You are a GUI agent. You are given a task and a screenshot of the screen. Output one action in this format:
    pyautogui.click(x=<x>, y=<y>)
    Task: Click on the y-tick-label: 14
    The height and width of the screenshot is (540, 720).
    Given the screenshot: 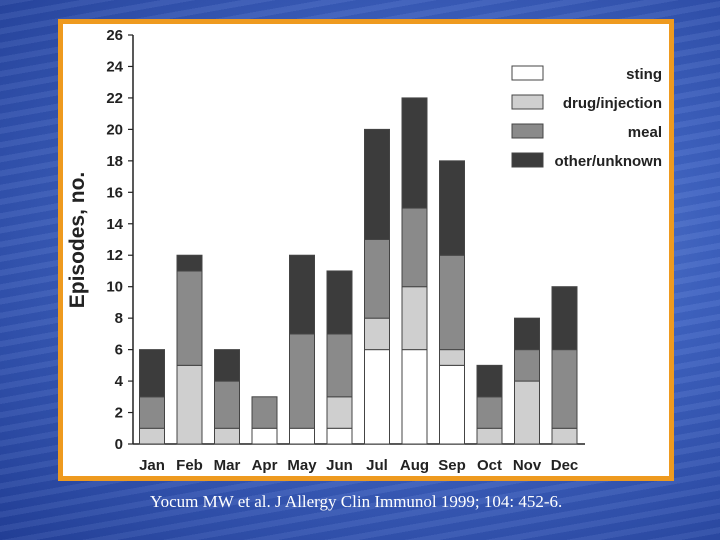 What is the action you would take?
    pyautogui.click(x=114, y=224)
    